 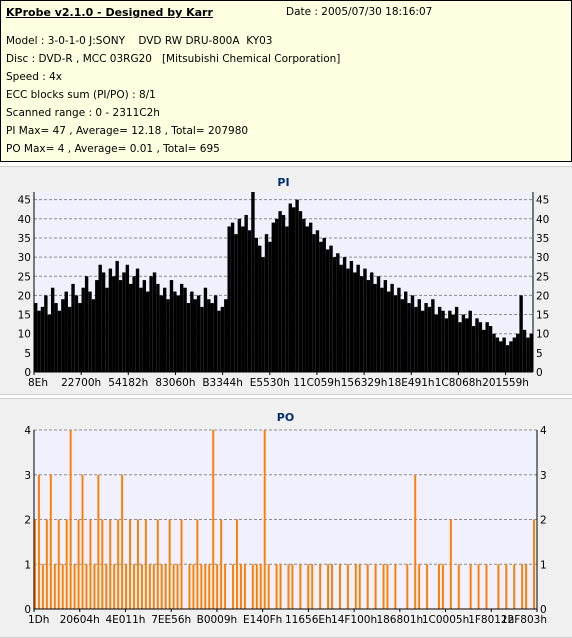 What do you see at coordinates (24, 220) in the screenshot?
I see `y-tick-label-left: 40` at bounding box center [24, 220].